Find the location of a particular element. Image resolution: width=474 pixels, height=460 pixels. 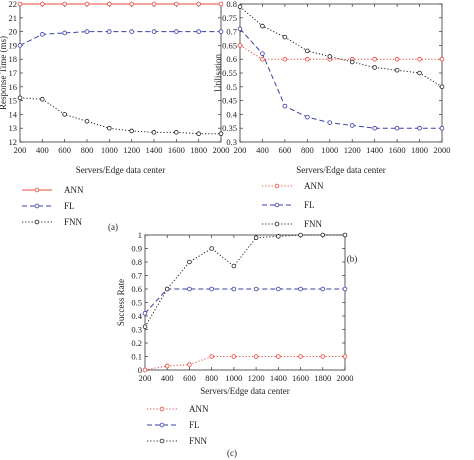

y-tick-label: 0.9 is located at coordinates (136, 249).